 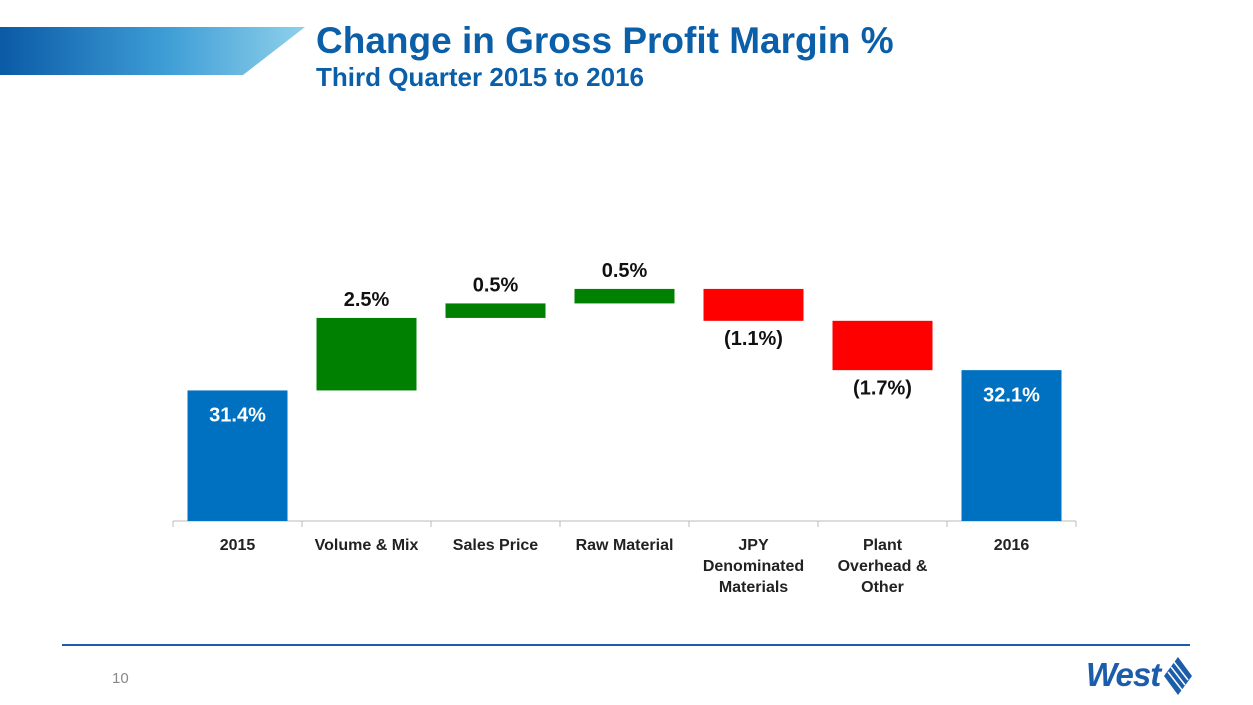 What do you see at coordinates (1123, 674) in the screenshot?
I see `logo: West` at bounding box center [1123, 674].